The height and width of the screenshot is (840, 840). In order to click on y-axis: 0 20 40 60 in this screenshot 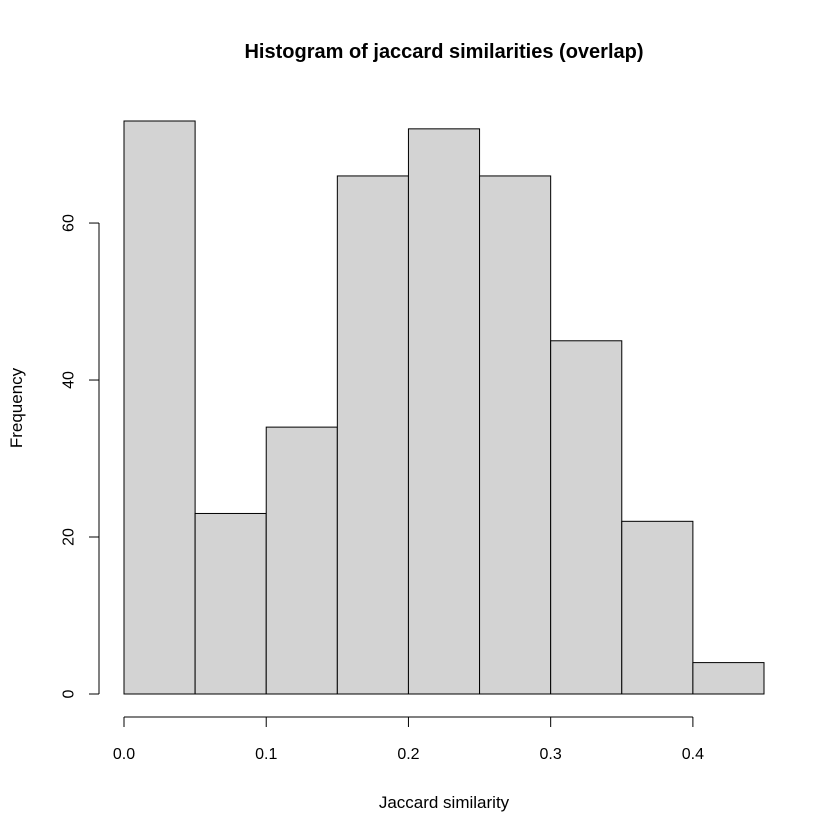, I will do `click(80, 456)`.